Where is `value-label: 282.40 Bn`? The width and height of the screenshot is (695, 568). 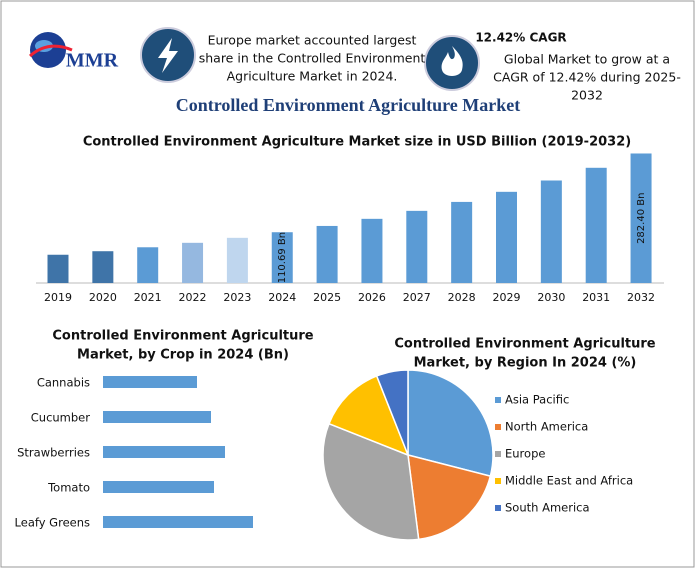
value-label: 282.40 Bn is located at coordinates (641, 218).